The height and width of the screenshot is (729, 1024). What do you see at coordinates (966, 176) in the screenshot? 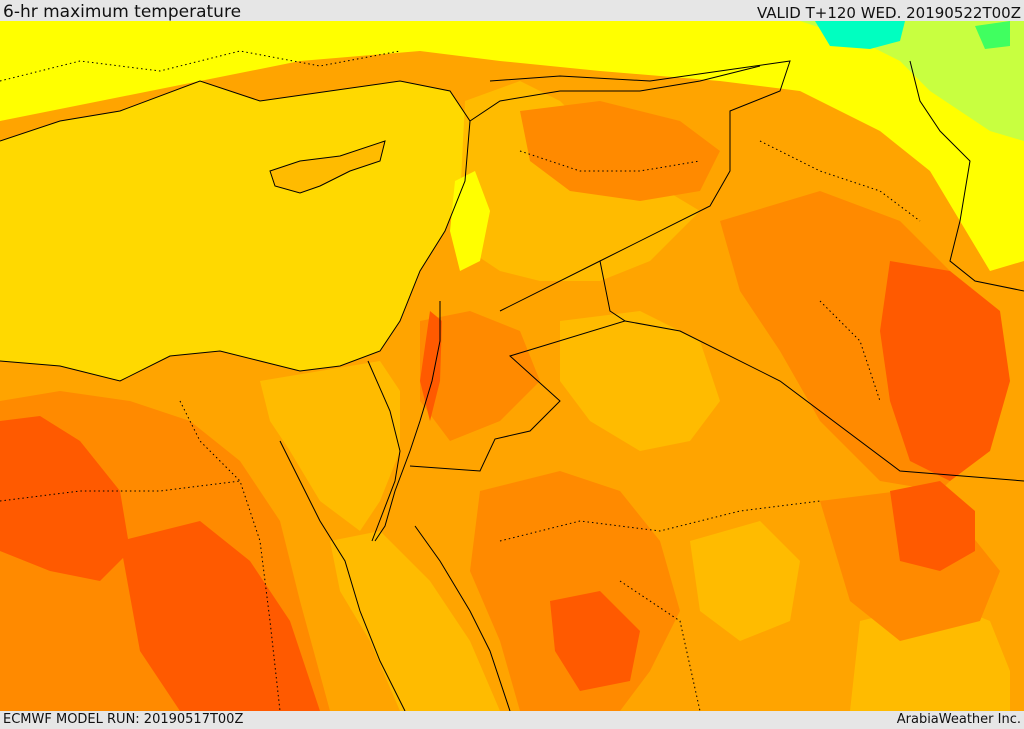
I see `iran-iraq-border` at bounding box center [966, 176].